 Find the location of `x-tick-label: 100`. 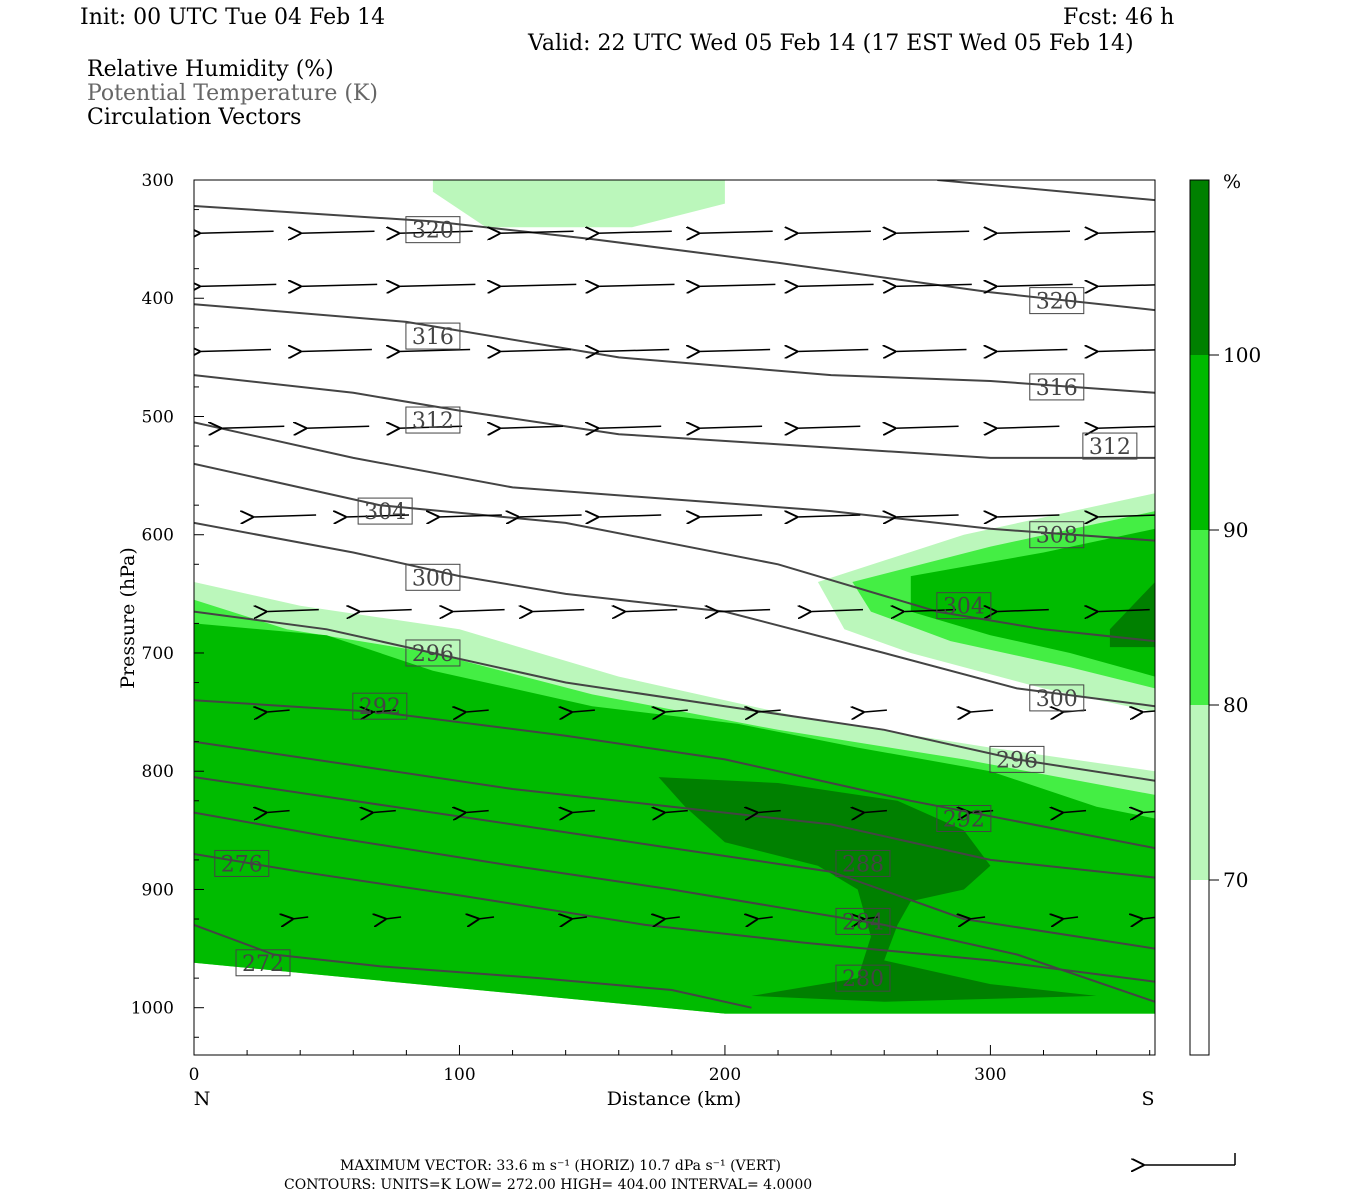

x-tick-label: 100 is located at coordinates (459, 1075).